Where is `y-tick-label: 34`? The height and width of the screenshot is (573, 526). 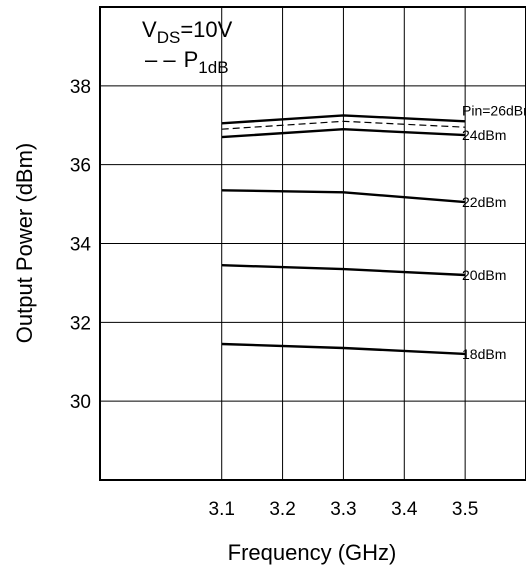
y-tick-label: 34 is located at coordinates (81, 245).